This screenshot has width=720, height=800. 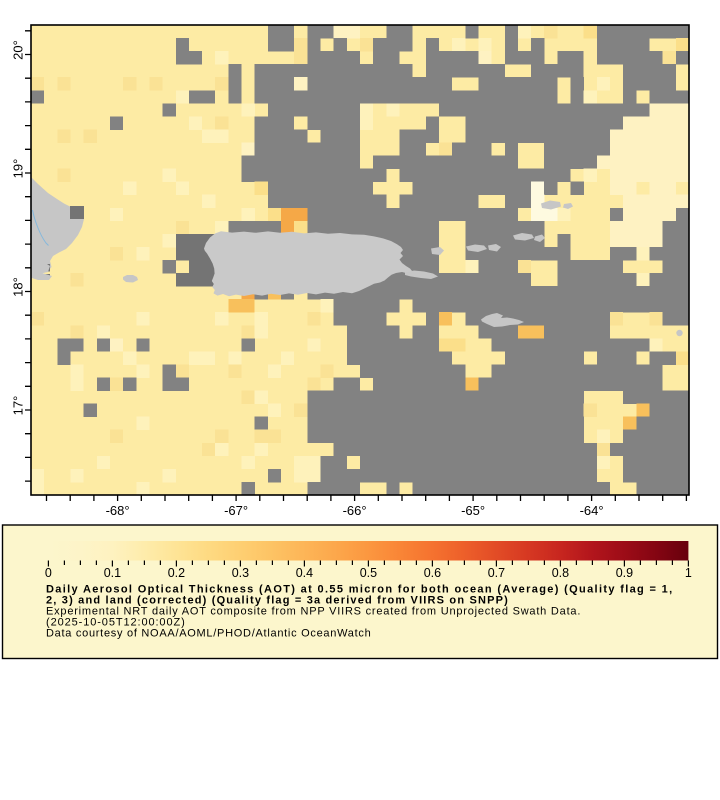 What do you see at coordinates (304, 573) in the screenshot?
I see `svg-text: 0.4` at bounding box center [304, 573].